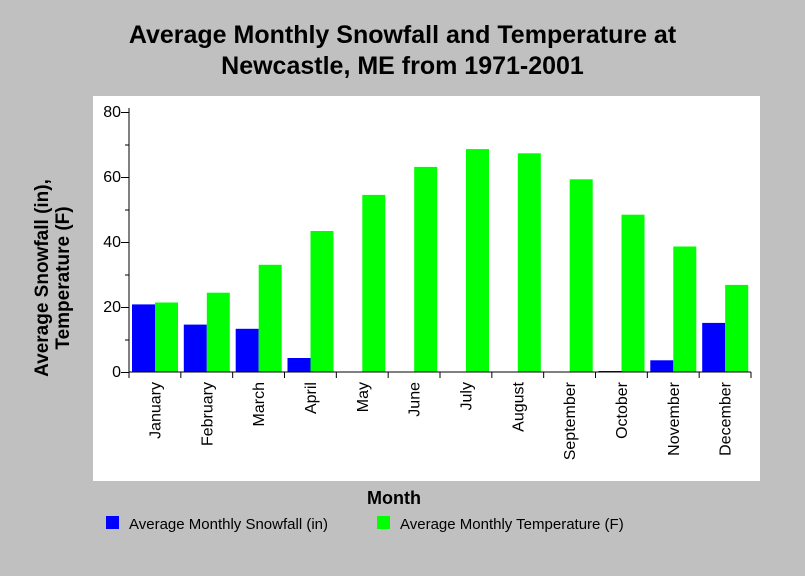  I want to click on bar-temperature-july, so click(477, 260).